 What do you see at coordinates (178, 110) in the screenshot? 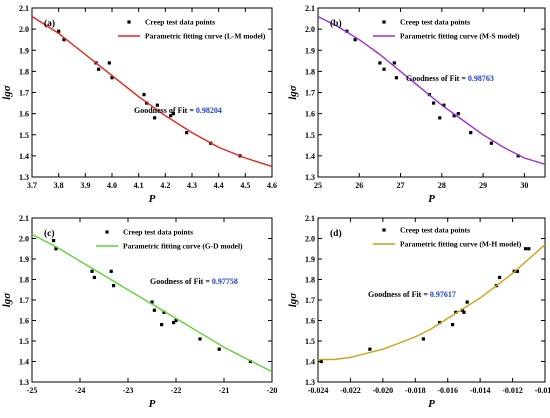
I see `goodness-of-fit: Goodness of Fit = 0.98204` at bounding box center [178, 110].